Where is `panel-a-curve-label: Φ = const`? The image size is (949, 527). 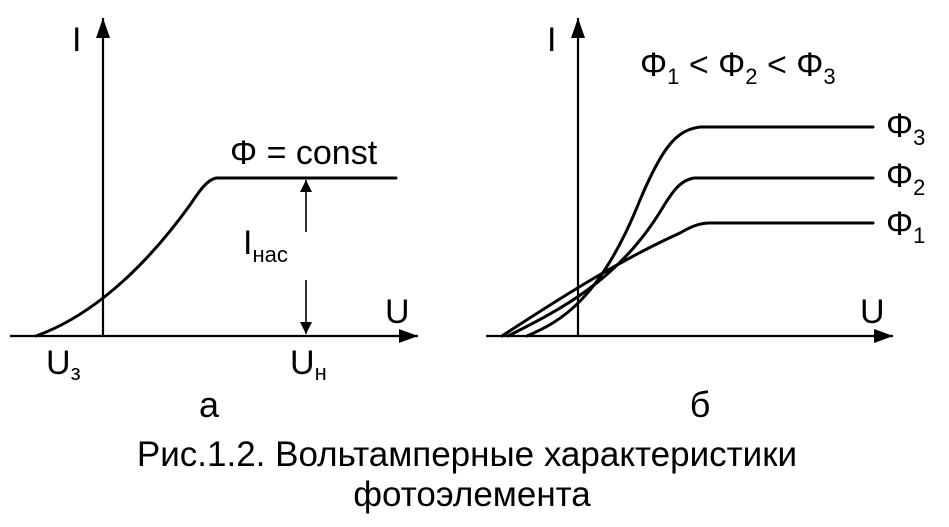 panel-a-curve-label: Φ = const is located at coordinates (304, 153).